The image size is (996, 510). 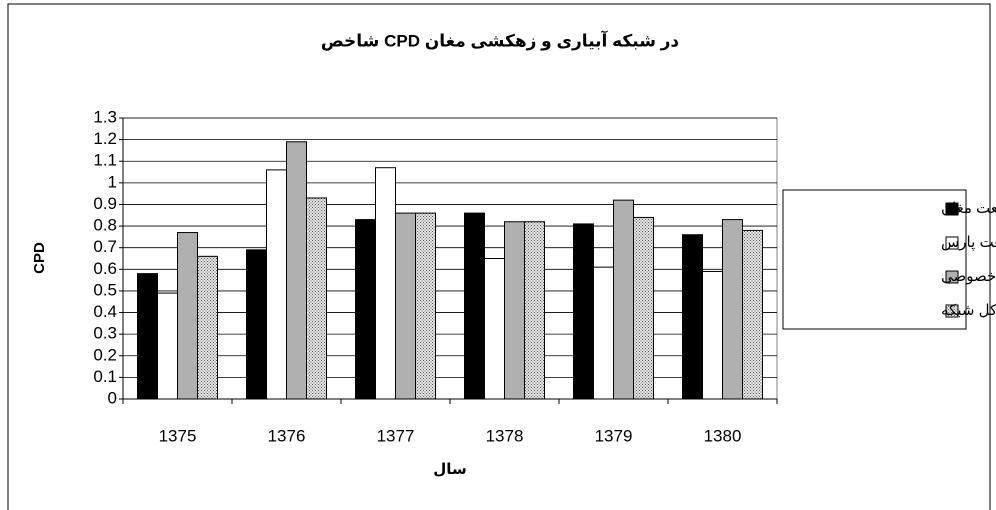 What do you see at coordinates (449, 469) in the screenshot?
I see `x-axis-label: سال` at bounding box center [449, 469].